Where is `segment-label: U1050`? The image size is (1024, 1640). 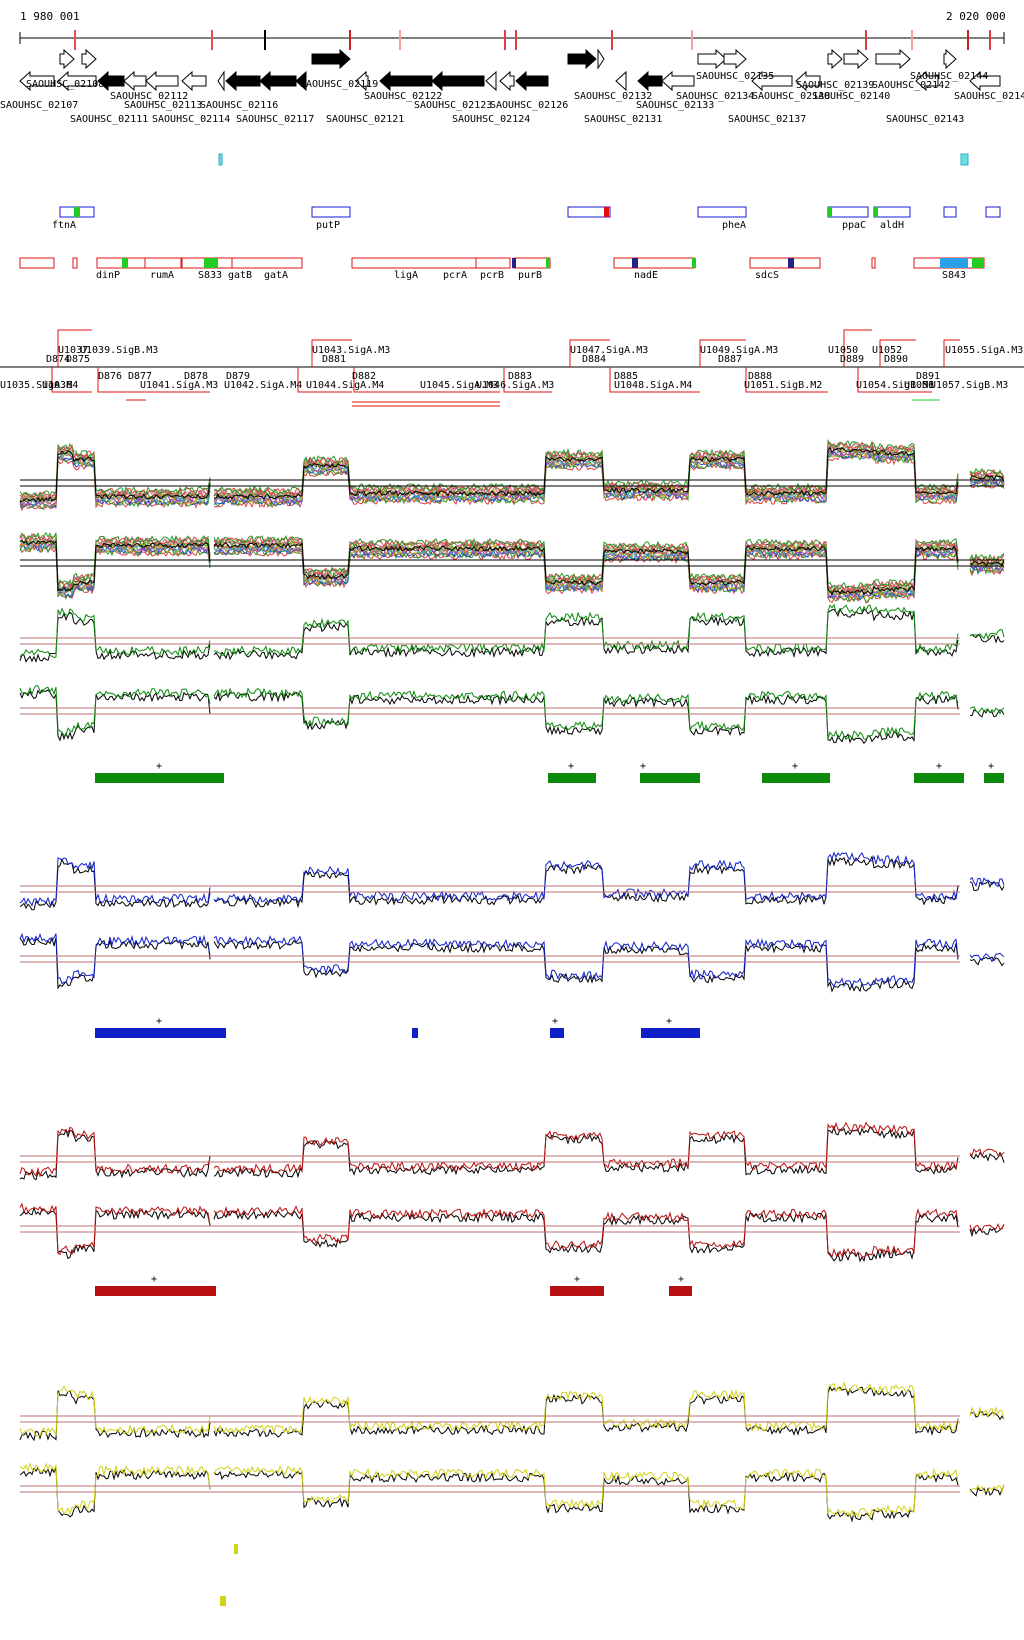 segment-label: U1050 is located at coordinates (843, 350).